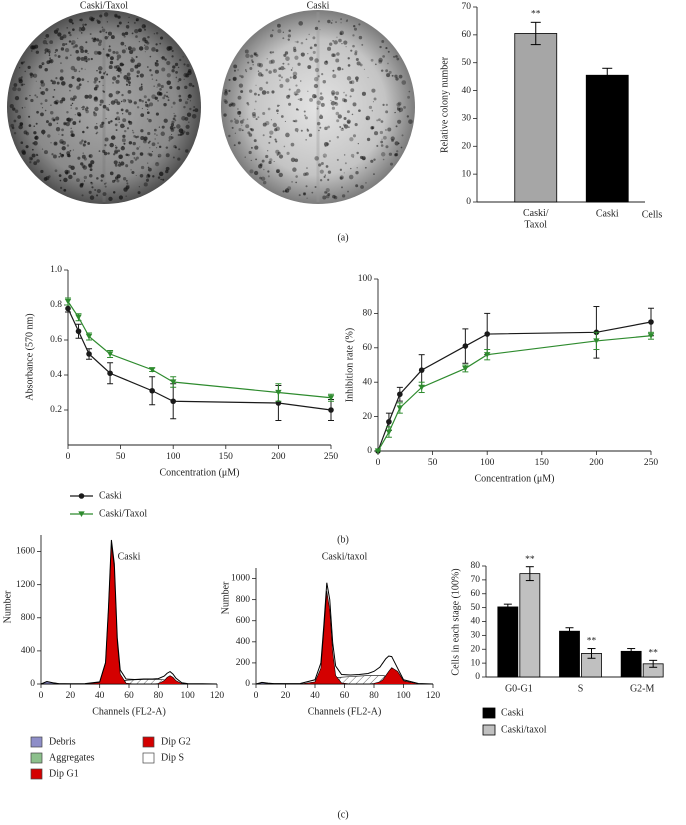  What do you see at coordinates (342, 814) in the screenshot?
I see `panel-label: (c)` at bounding box center [342, 814].